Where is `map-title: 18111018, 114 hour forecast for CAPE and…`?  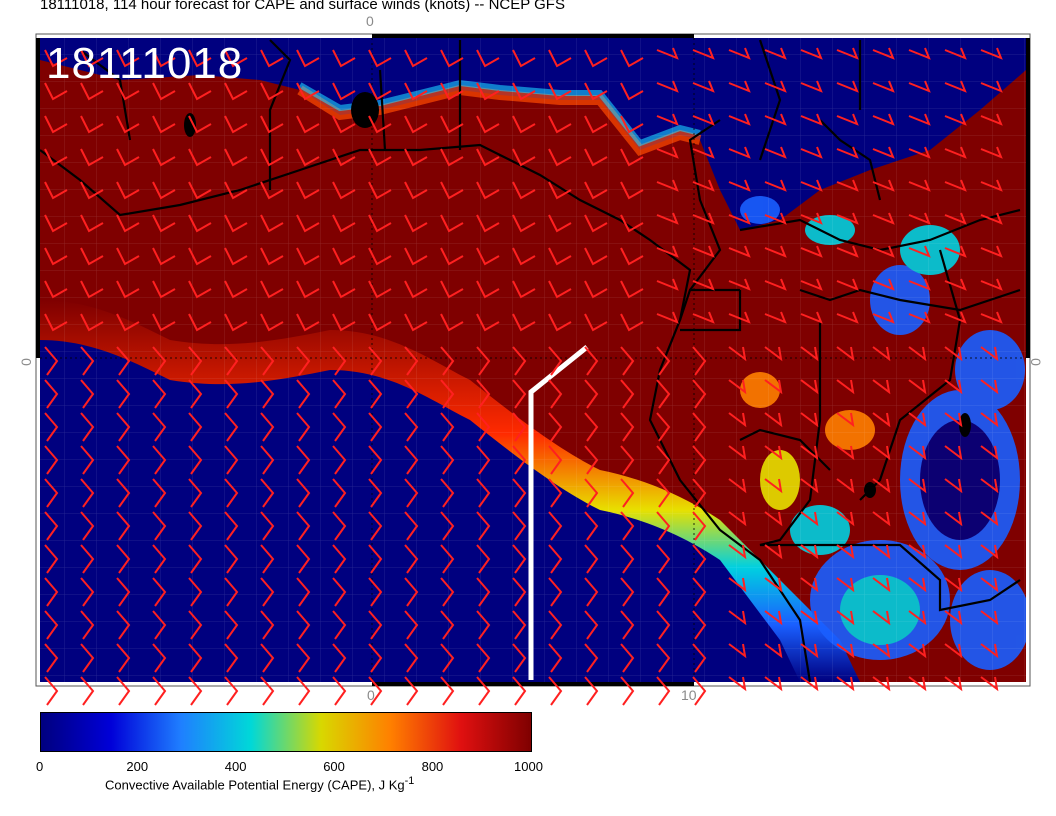
map-title: 18111018, 114 hour forecast for CAPE and… is located at coordinates (302, 6).